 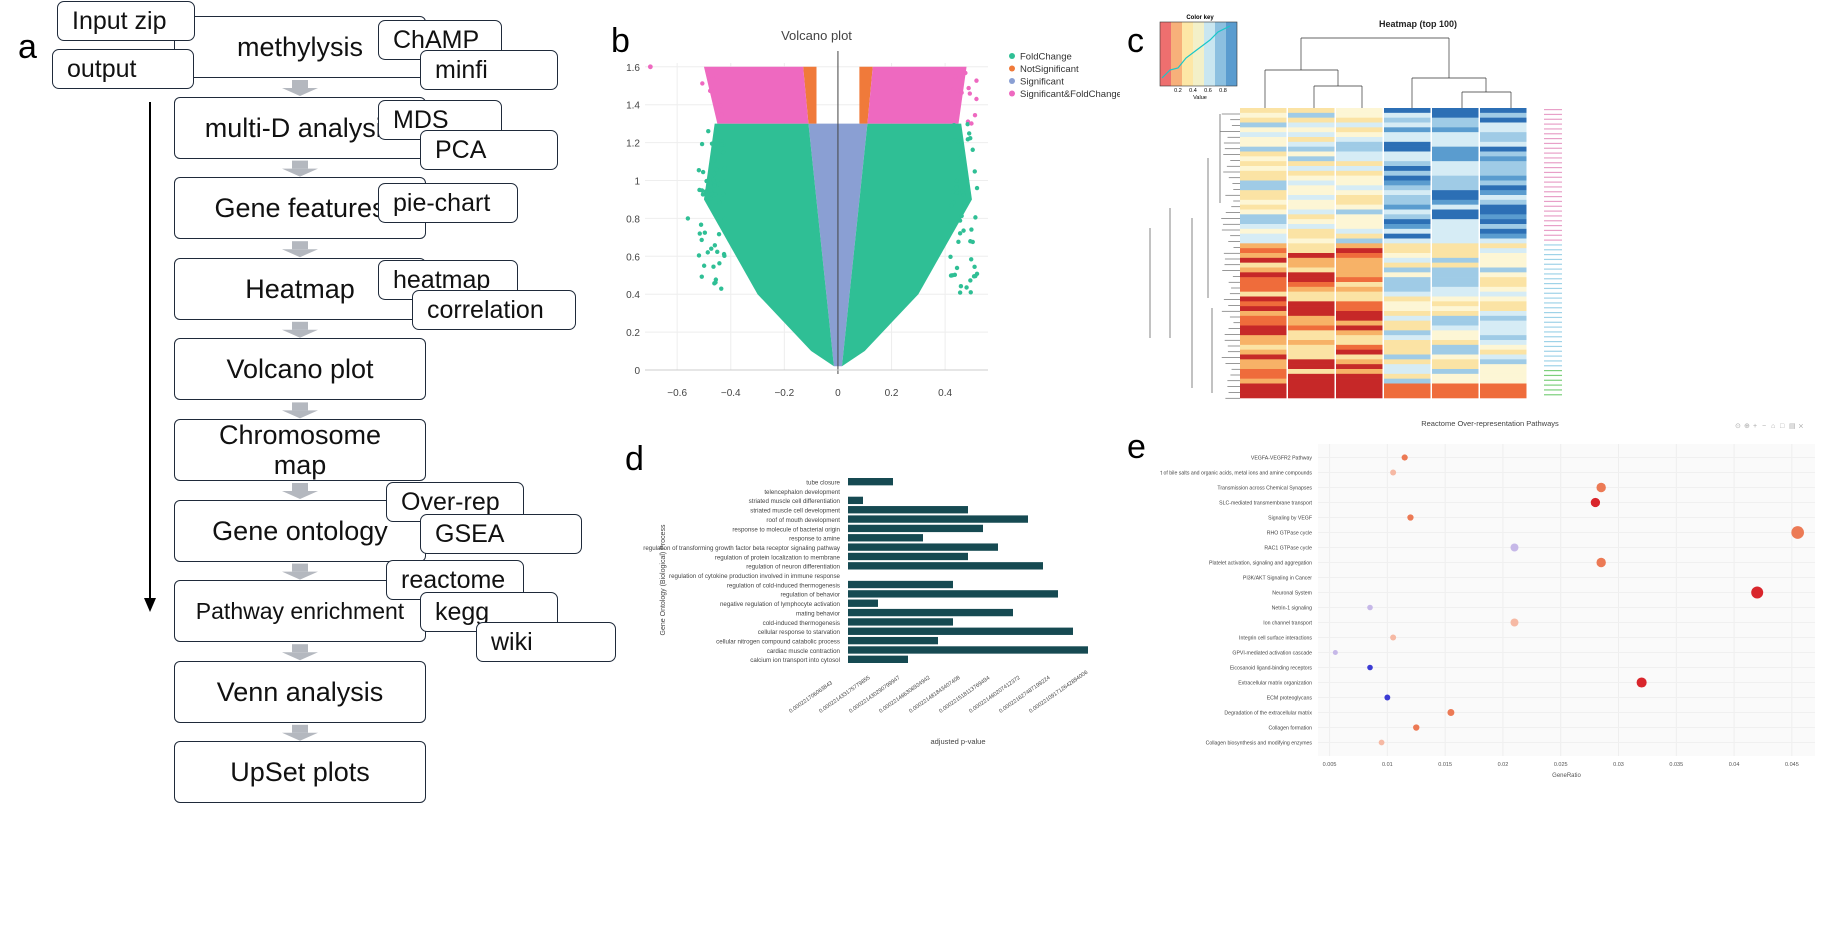 What do you see at coordinates (1024, 695) in the screenshot?
I see `x-tick-label: 0.000221627487199224` at bounding box center [1024, 695].